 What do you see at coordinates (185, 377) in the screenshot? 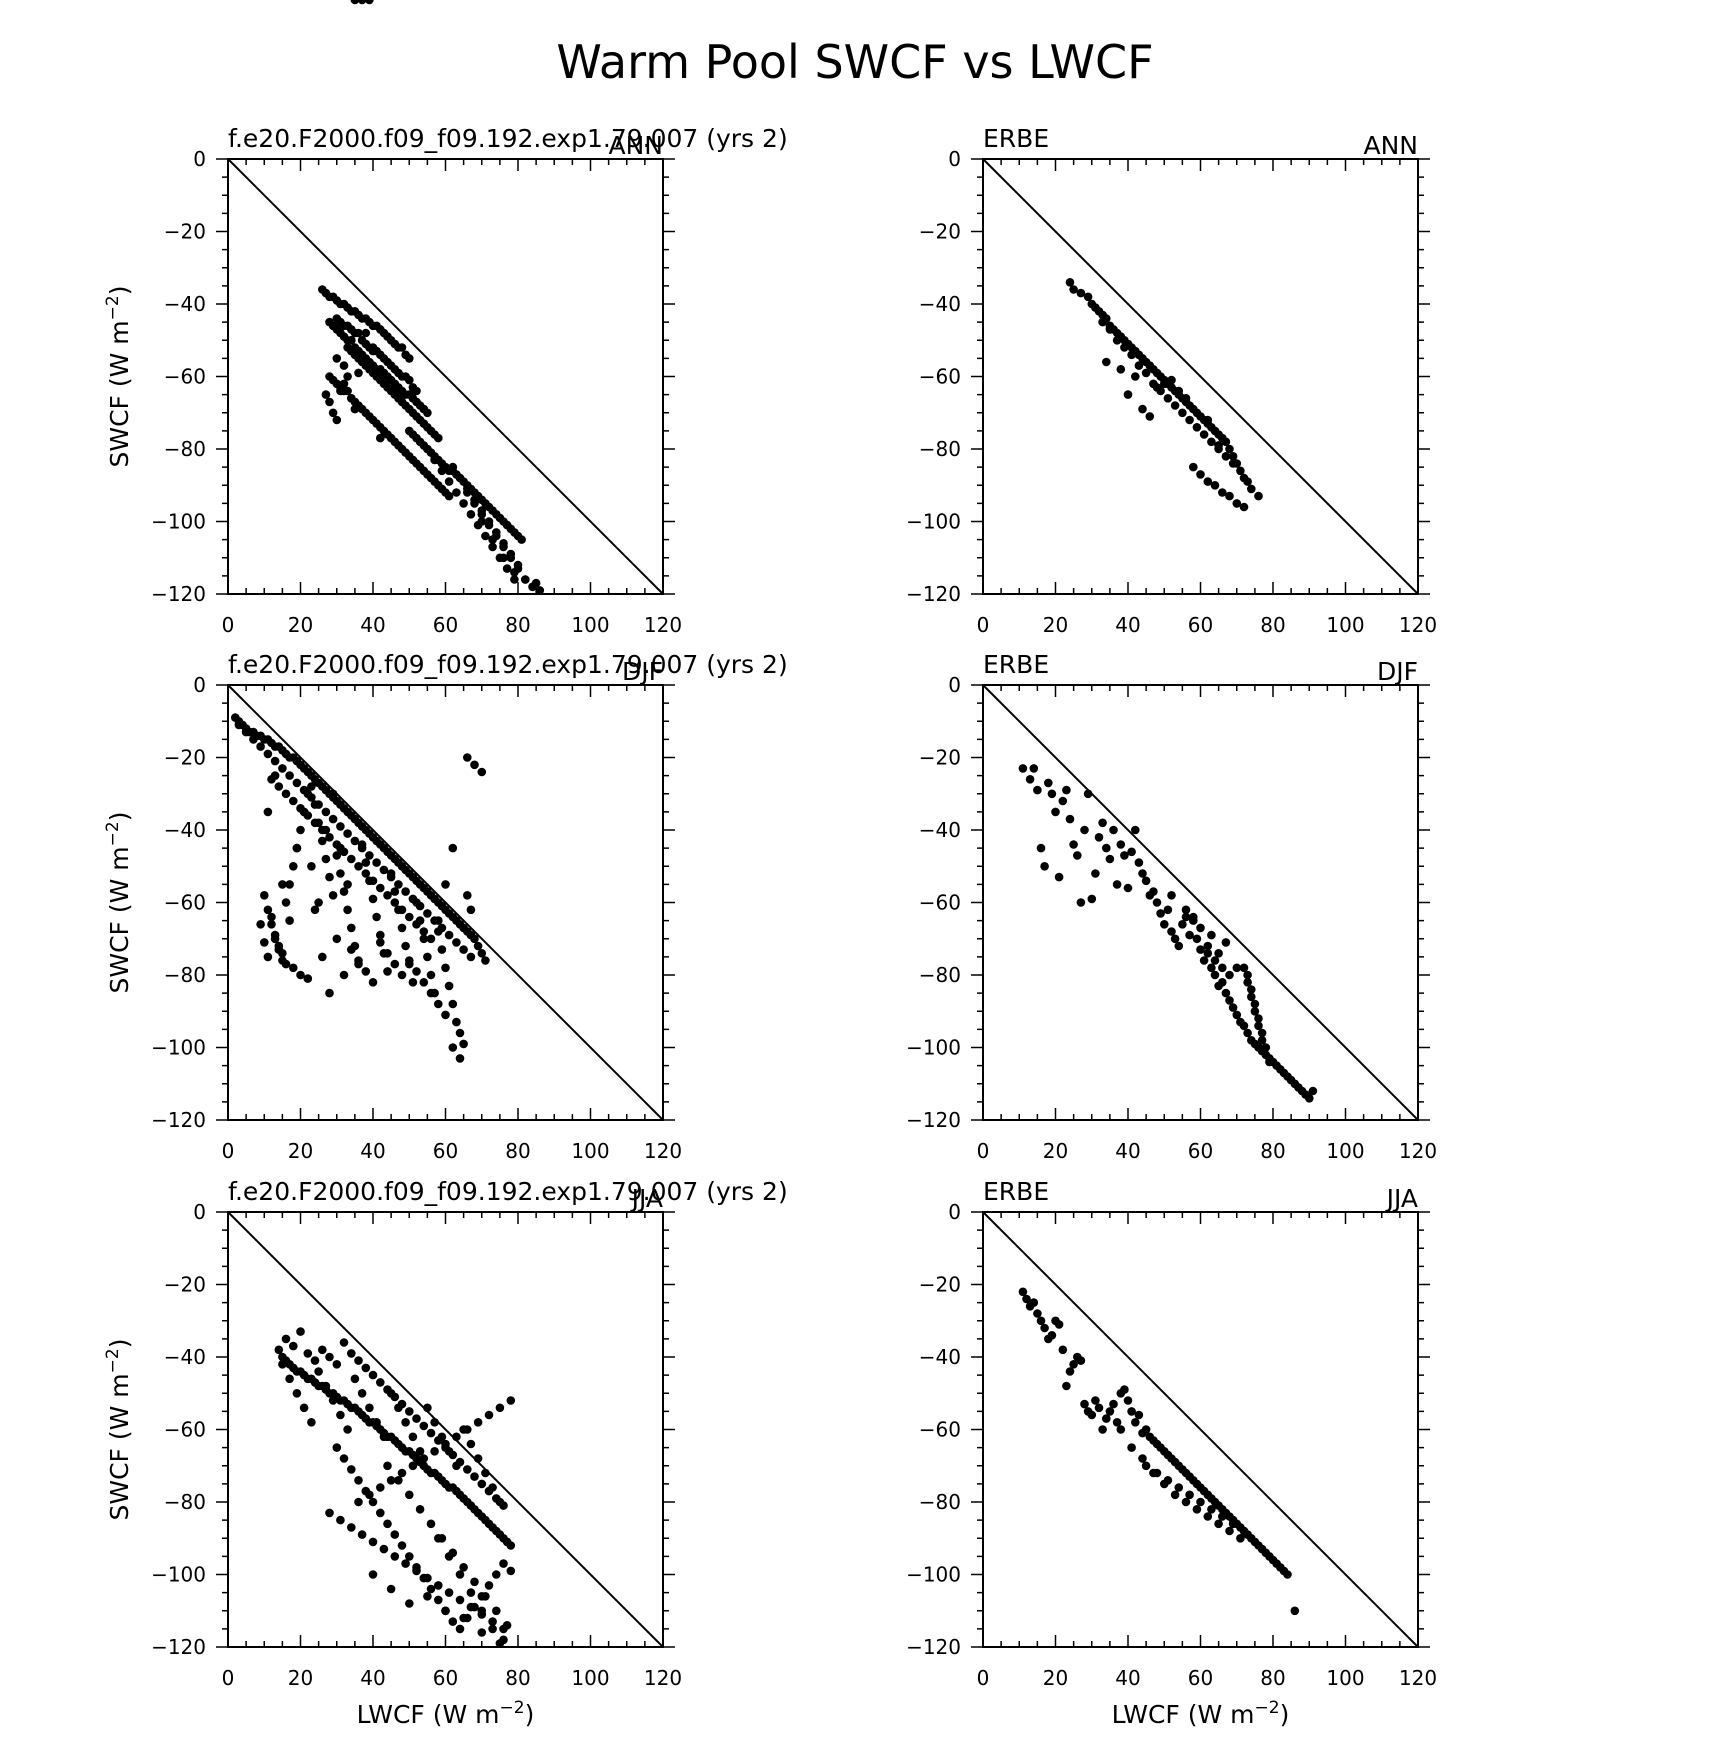
I see `y-tick-label: −60` at bounding box center [185, 377].